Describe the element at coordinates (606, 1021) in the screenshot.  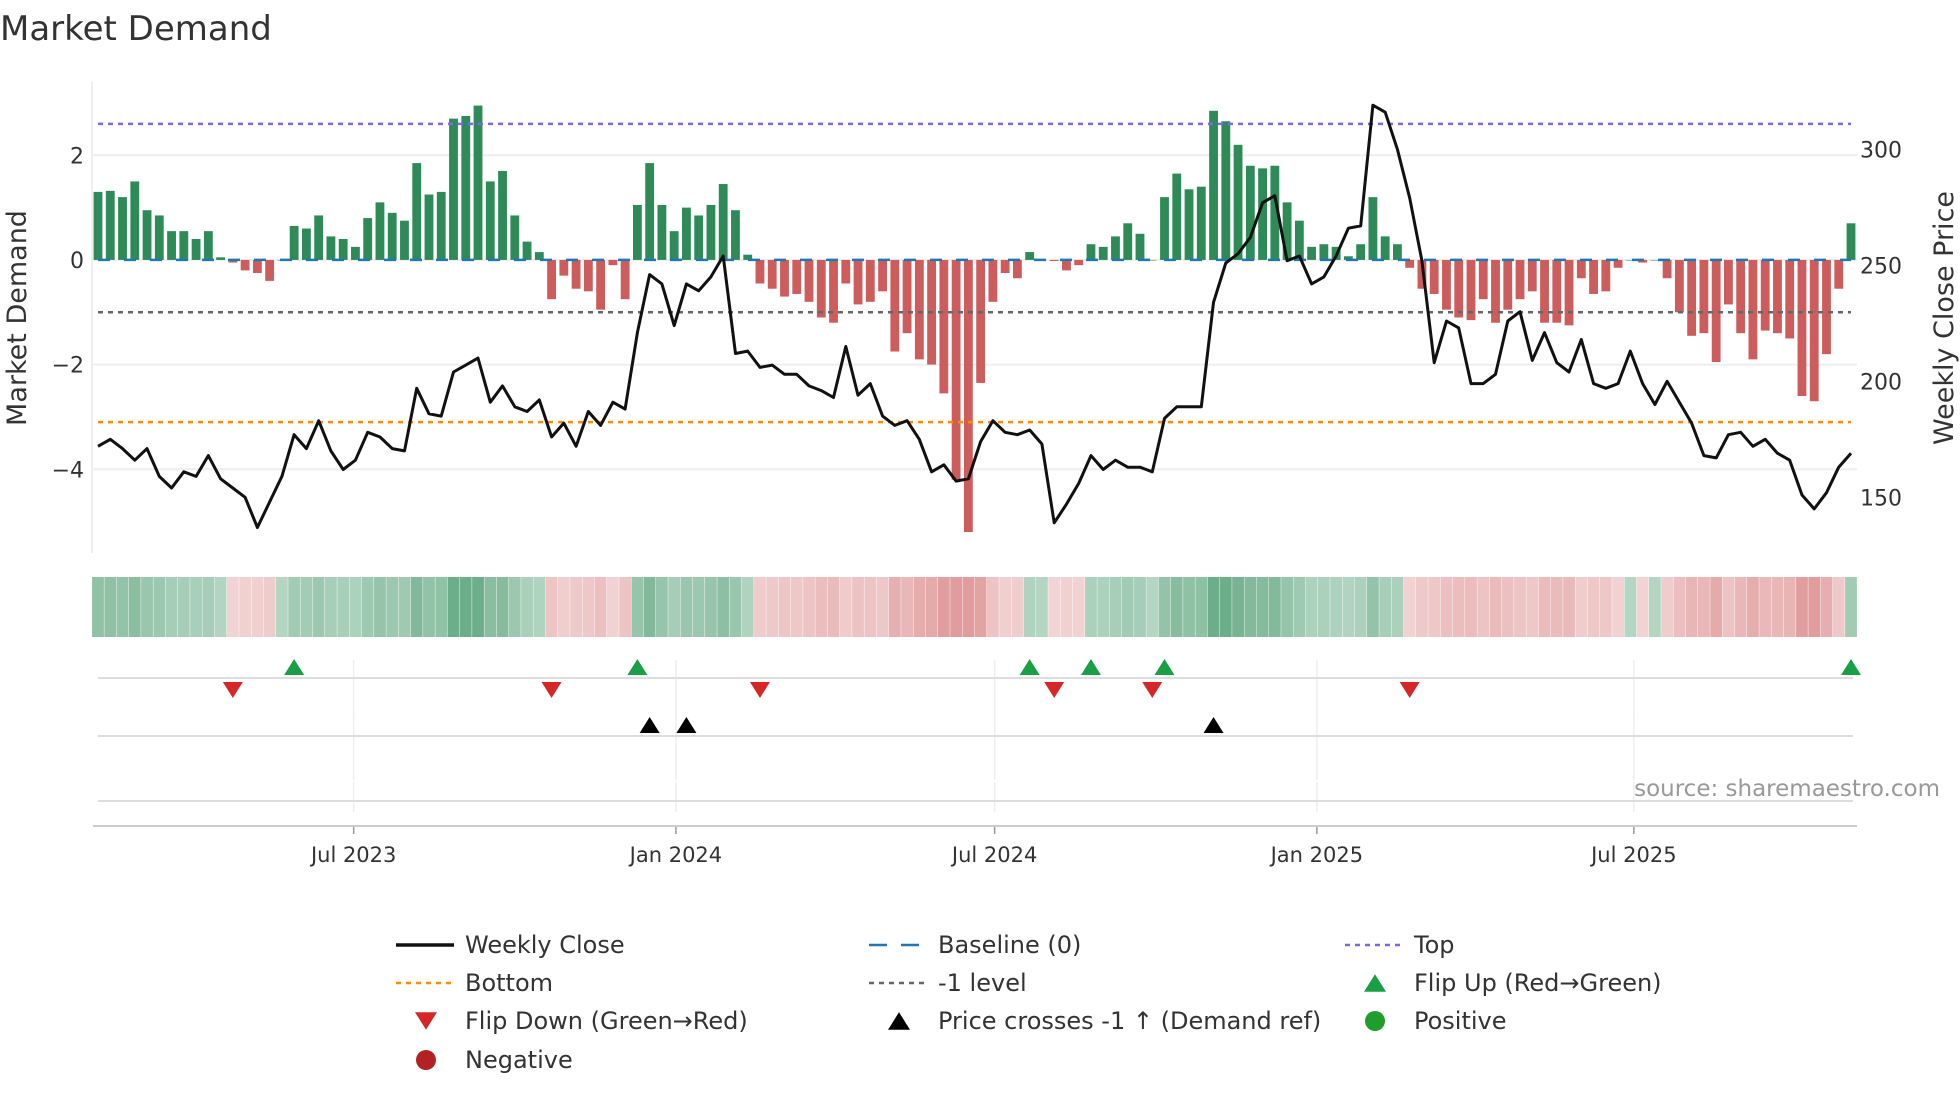
I see `legend-flip-down-green-red-label: Flip Down (Green→Red)` at that location.